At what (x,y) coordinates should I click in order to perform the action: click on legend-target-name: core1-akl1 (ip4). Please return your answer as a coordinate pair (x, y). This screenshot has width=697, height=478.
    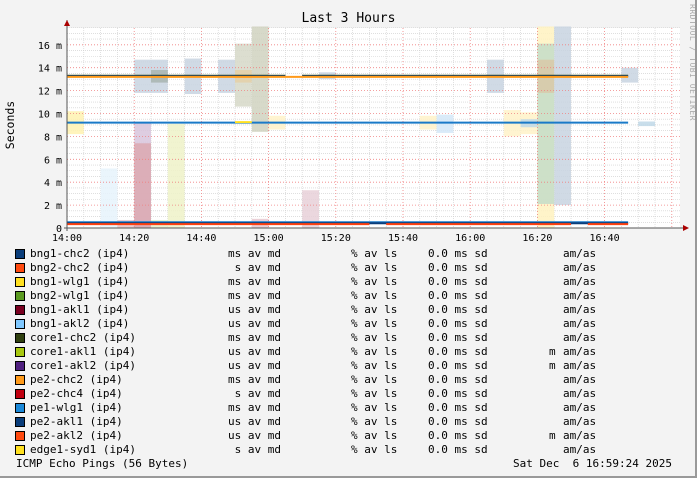
    Looking at the image, I should click on (83, 351).